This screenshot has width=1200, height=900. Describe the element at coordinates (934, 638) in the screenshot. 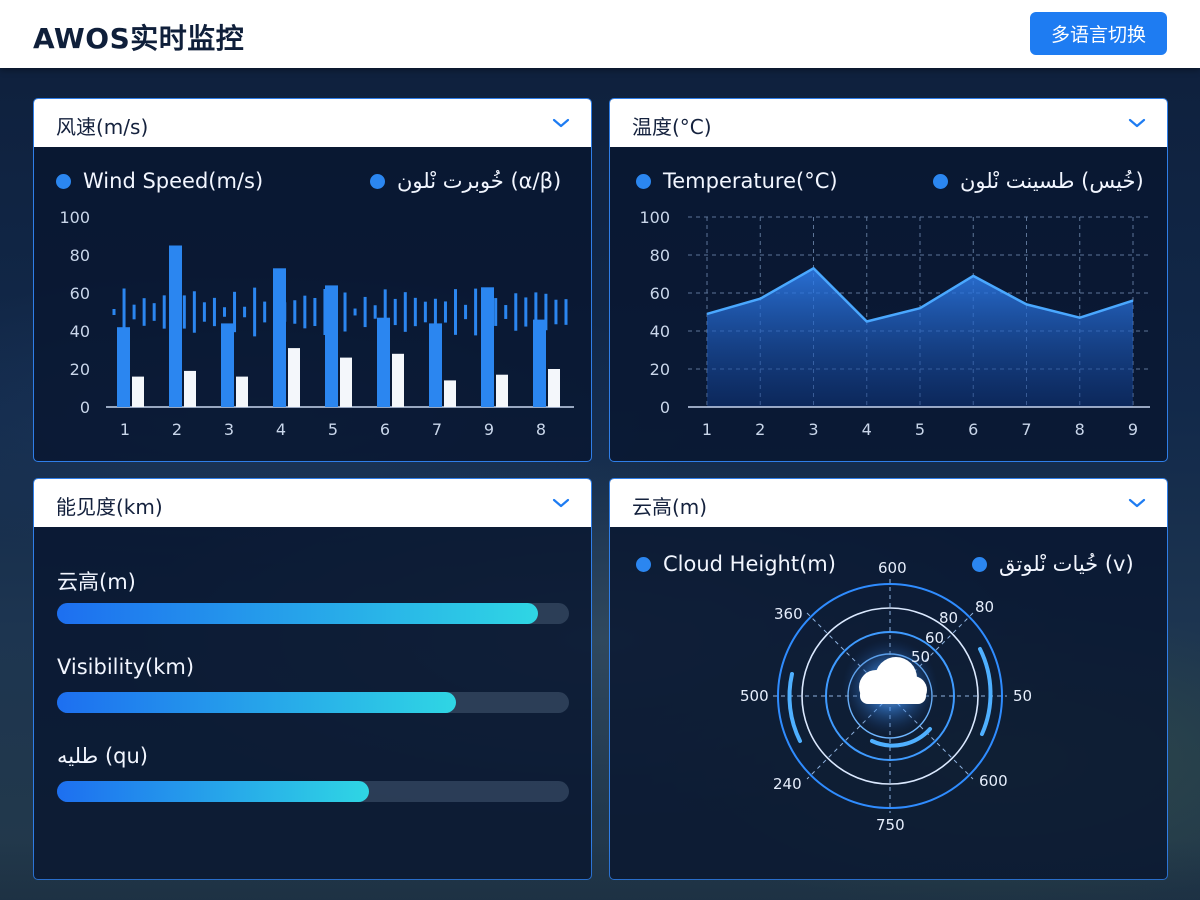

I see `radar-label: 60` at that location.